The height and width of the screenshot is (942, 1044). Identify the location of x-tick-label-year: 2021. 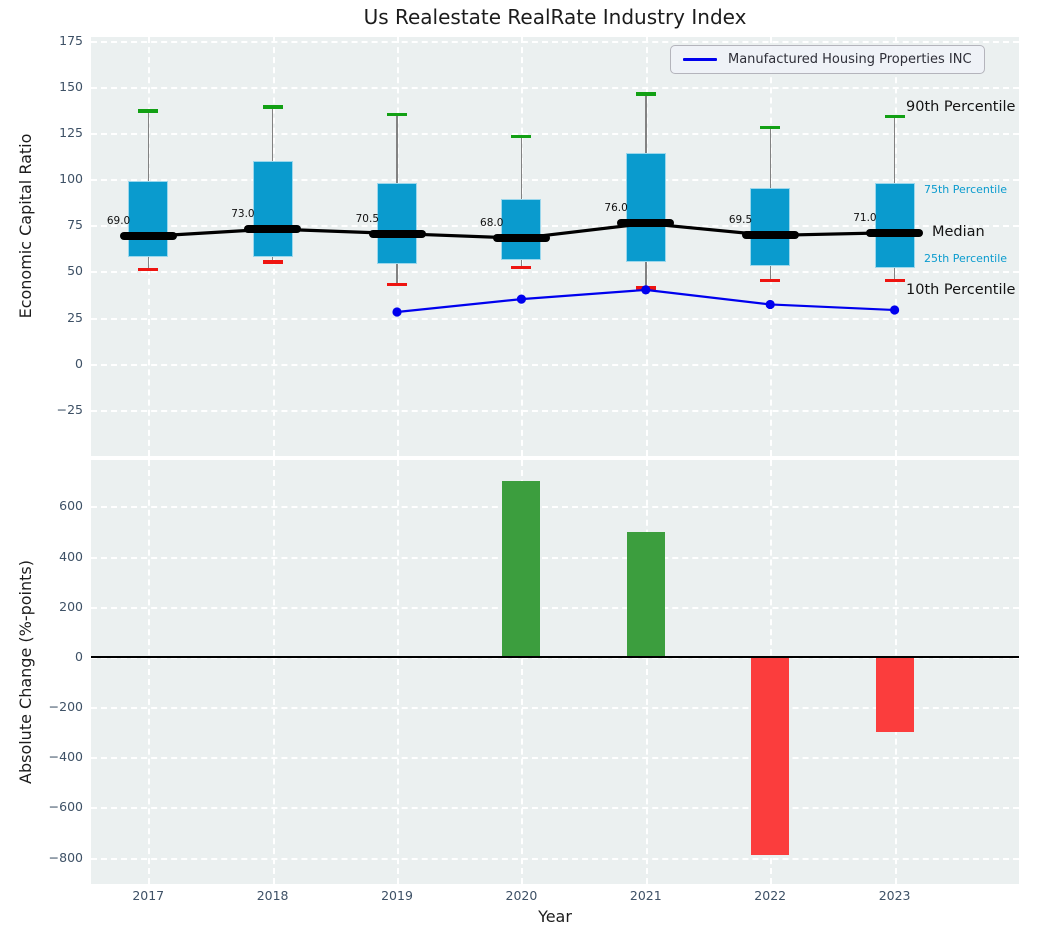
(645, 895).